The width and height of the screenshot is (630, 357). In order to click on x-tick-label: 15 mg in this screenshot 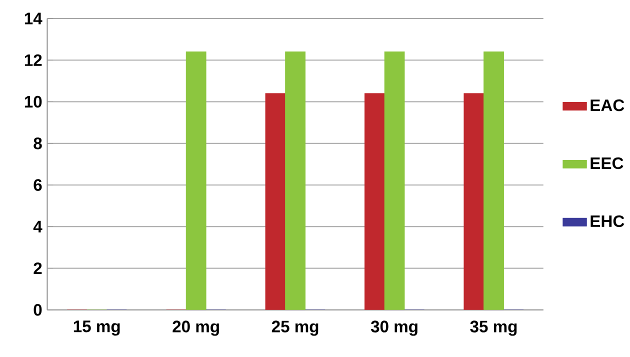, I will do `click(97, 328)`.